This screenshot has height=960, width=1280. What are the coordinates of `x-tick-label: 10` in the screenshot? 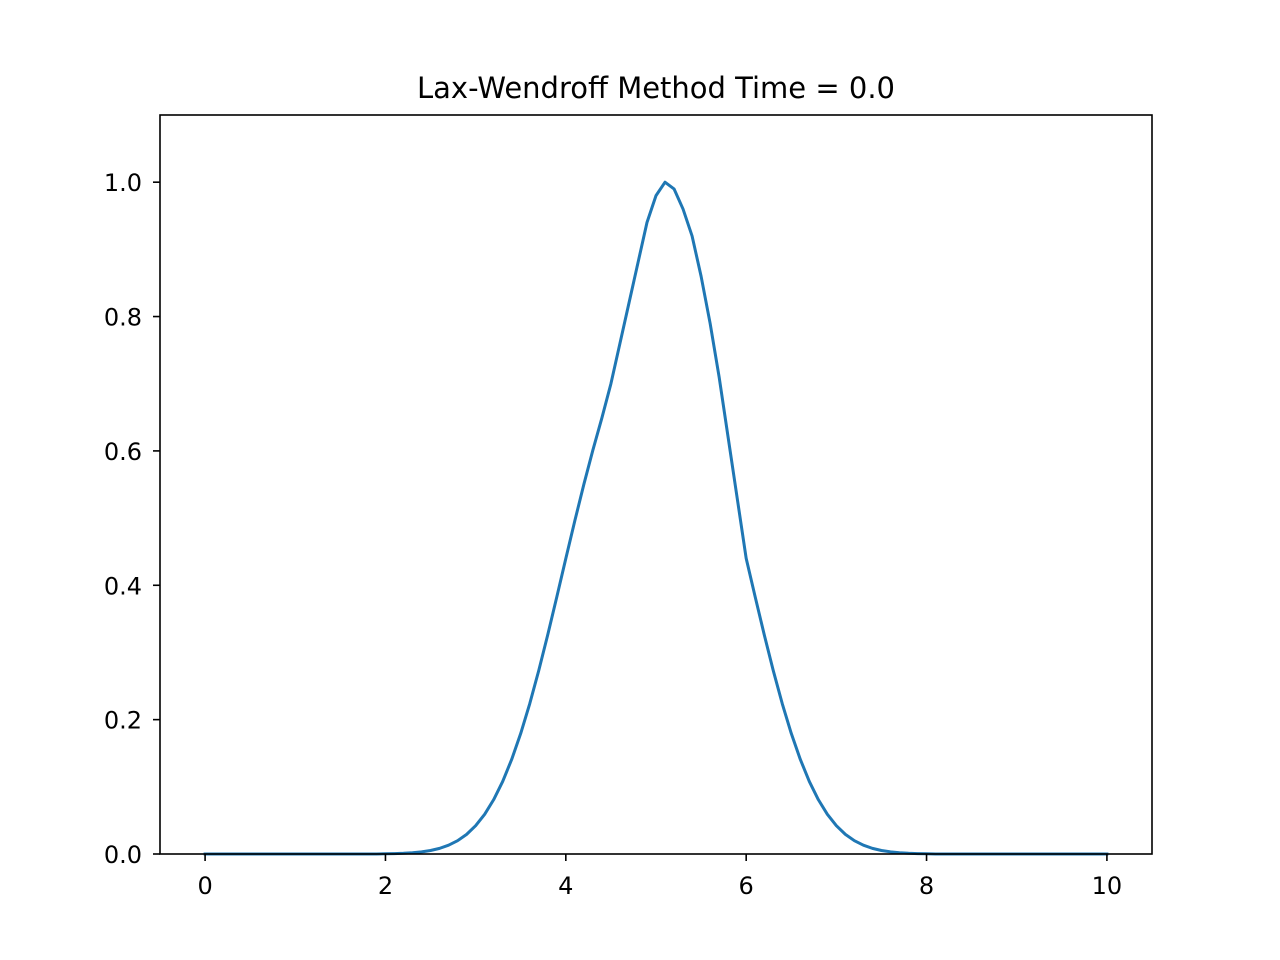 It's located at (1107, 886).